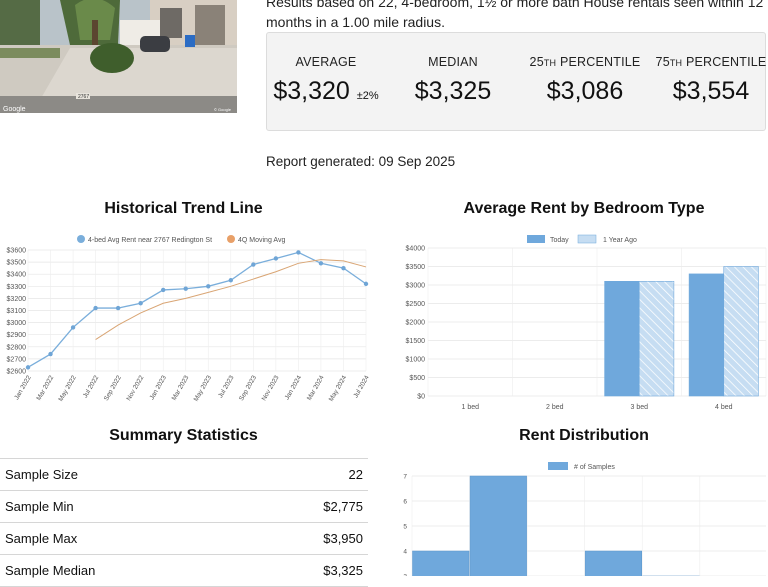  Describe the element at coordinates (306, 570) in the screenshot. I see `summary-row-value: $3,325` at that location.